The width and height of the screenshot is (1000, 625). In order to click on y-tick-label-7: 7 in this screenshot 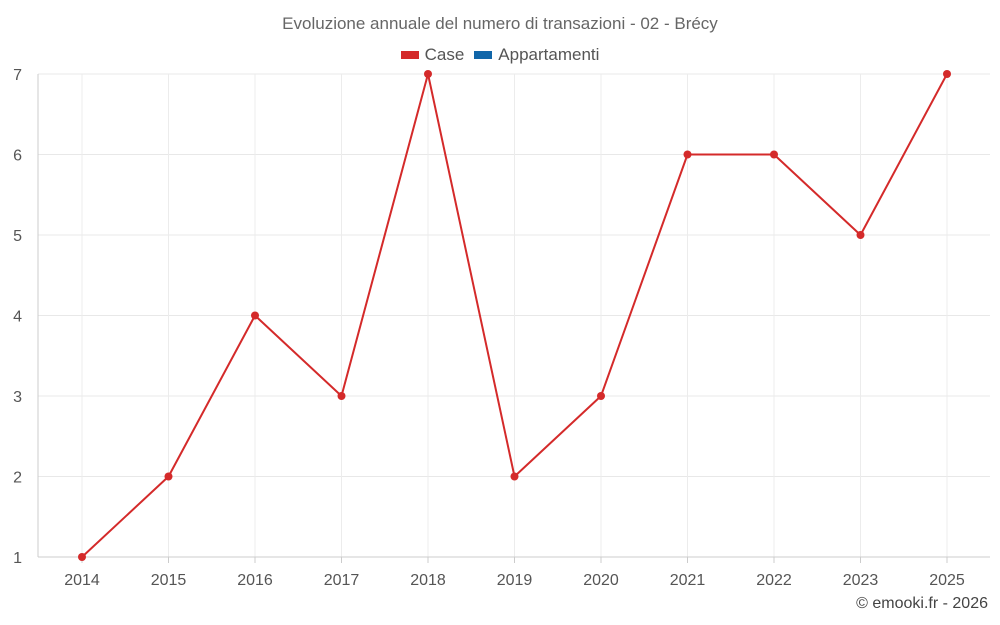, I will do `click(17, 75)`.